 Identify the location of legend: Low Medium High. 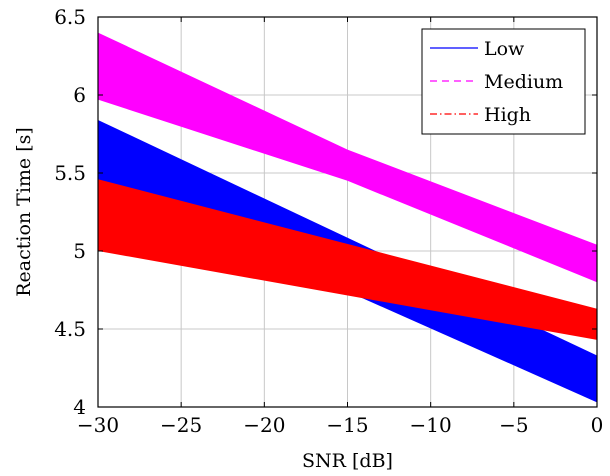
(503, 81).